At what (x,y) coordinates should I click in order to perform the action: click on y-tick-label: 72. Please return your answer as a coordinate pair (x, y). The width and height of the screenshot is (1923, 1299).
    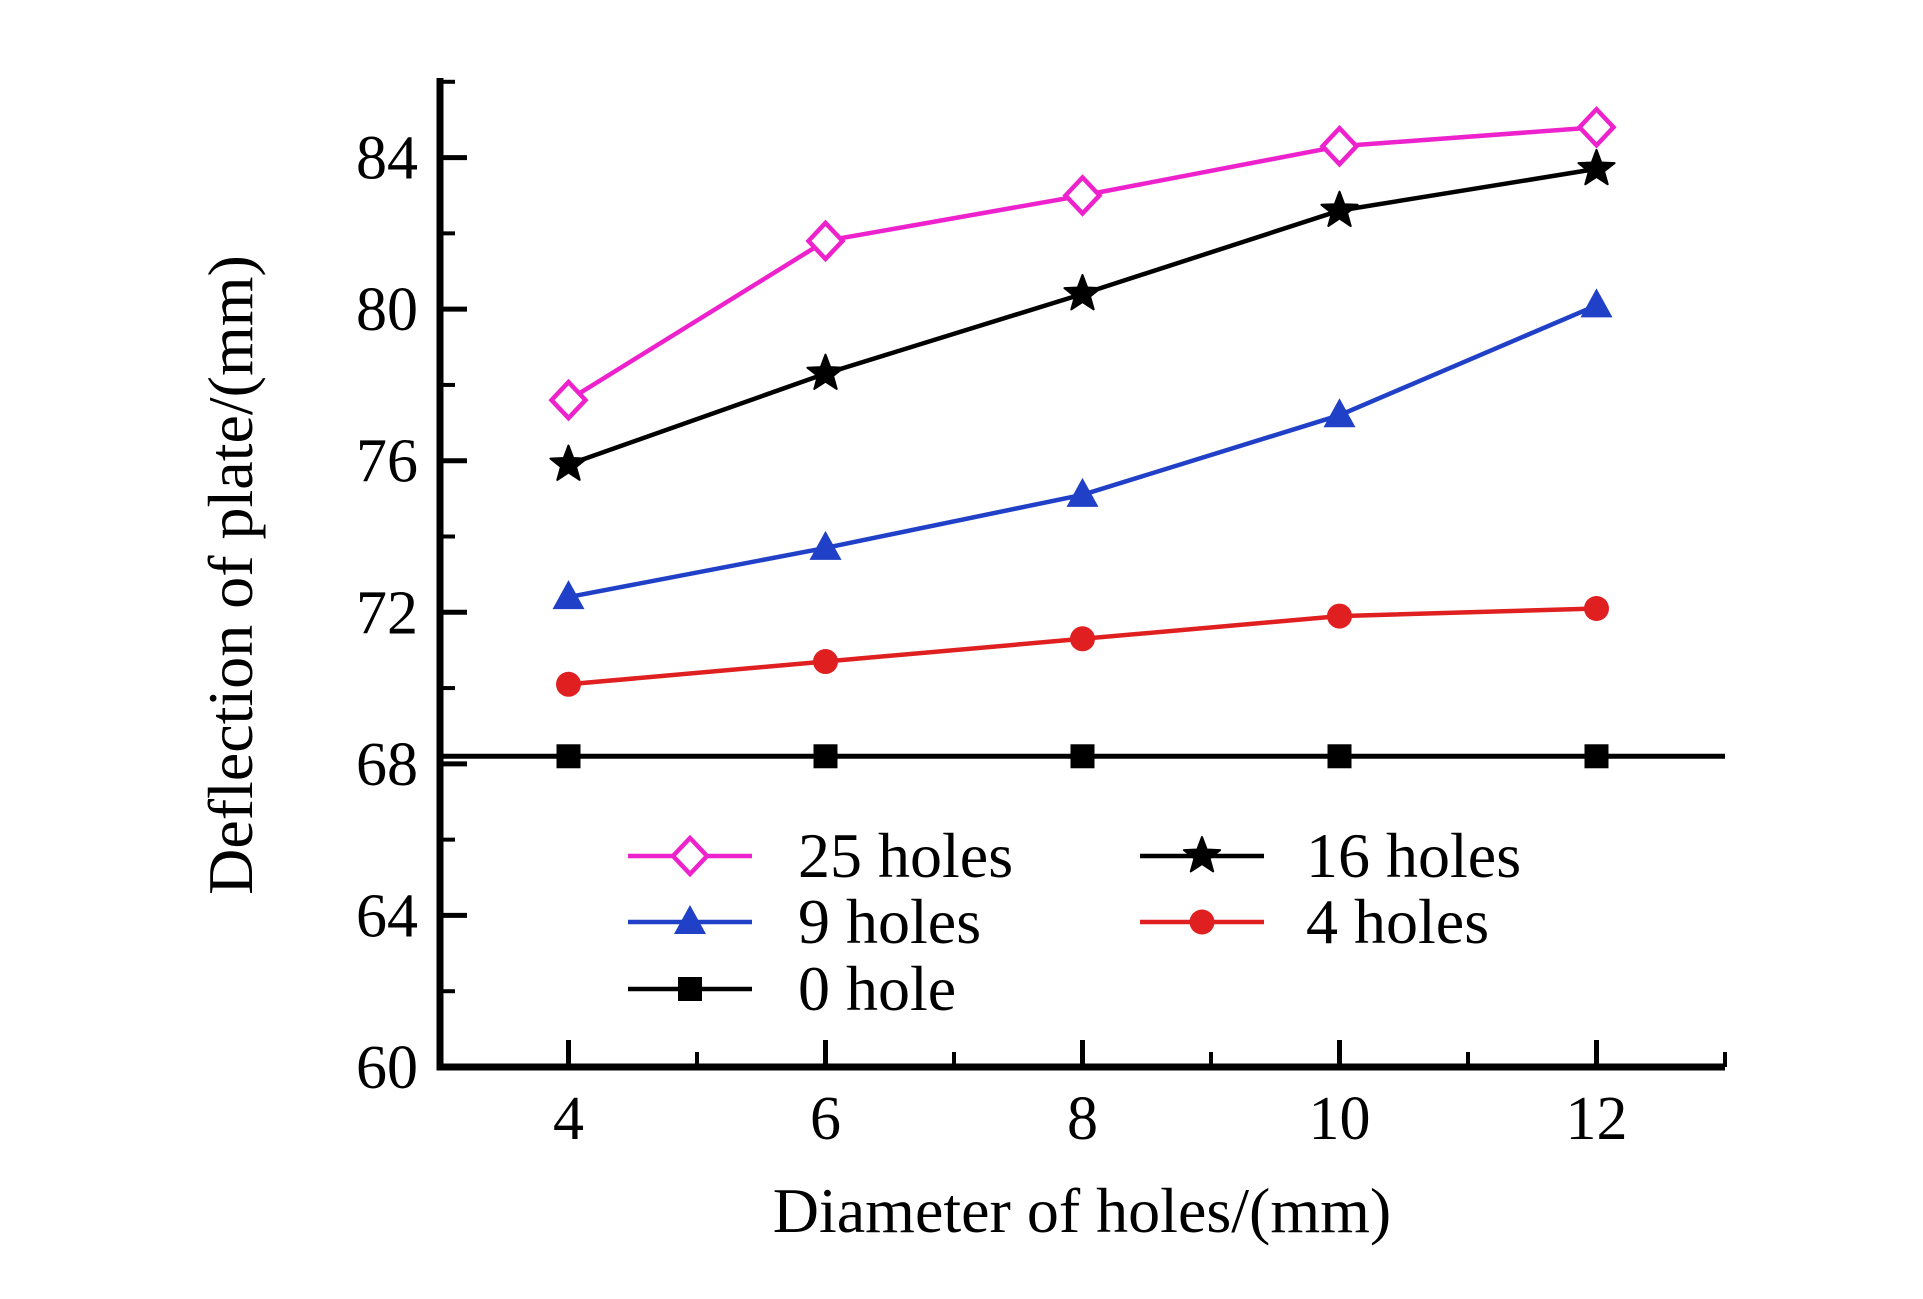
    Looking at the image, I should click on (387, 613).